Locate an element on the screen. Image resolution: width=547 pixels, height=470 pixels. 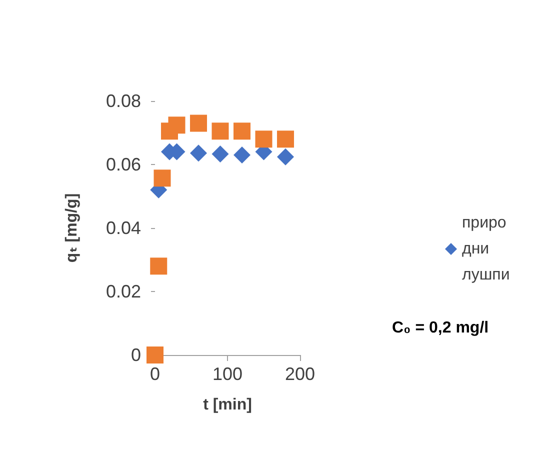
x-tick-label: 0 is located at coordinates (155, 374).